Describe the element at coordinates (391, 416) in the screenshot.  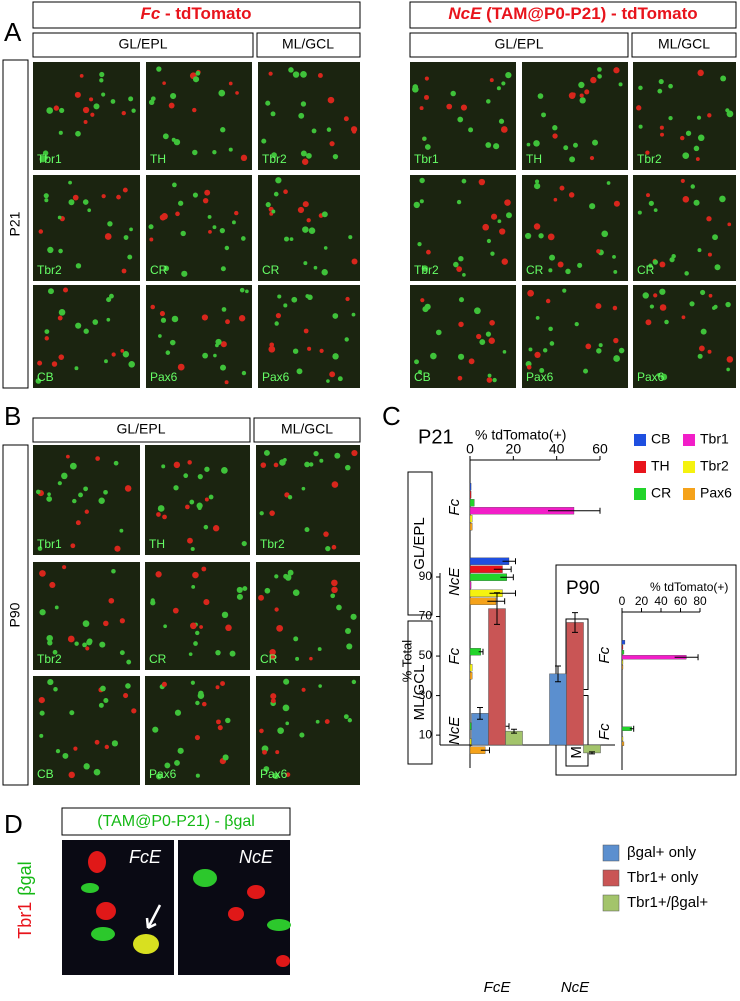
I see `panel-letter: C` at that location.